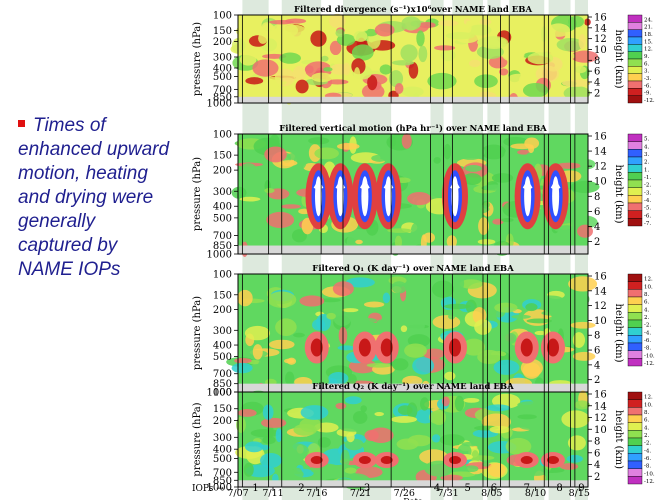 The height and width of the screenshot is (500, 667). I want to click on legend-label: -2., so click(647, 326).